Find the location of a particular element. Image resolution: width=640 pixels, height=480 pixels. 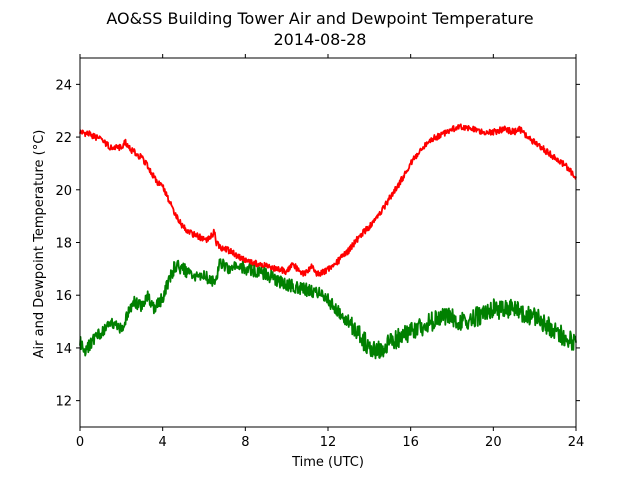

y-tick-label: 24 is located at coordinates (63, 85).